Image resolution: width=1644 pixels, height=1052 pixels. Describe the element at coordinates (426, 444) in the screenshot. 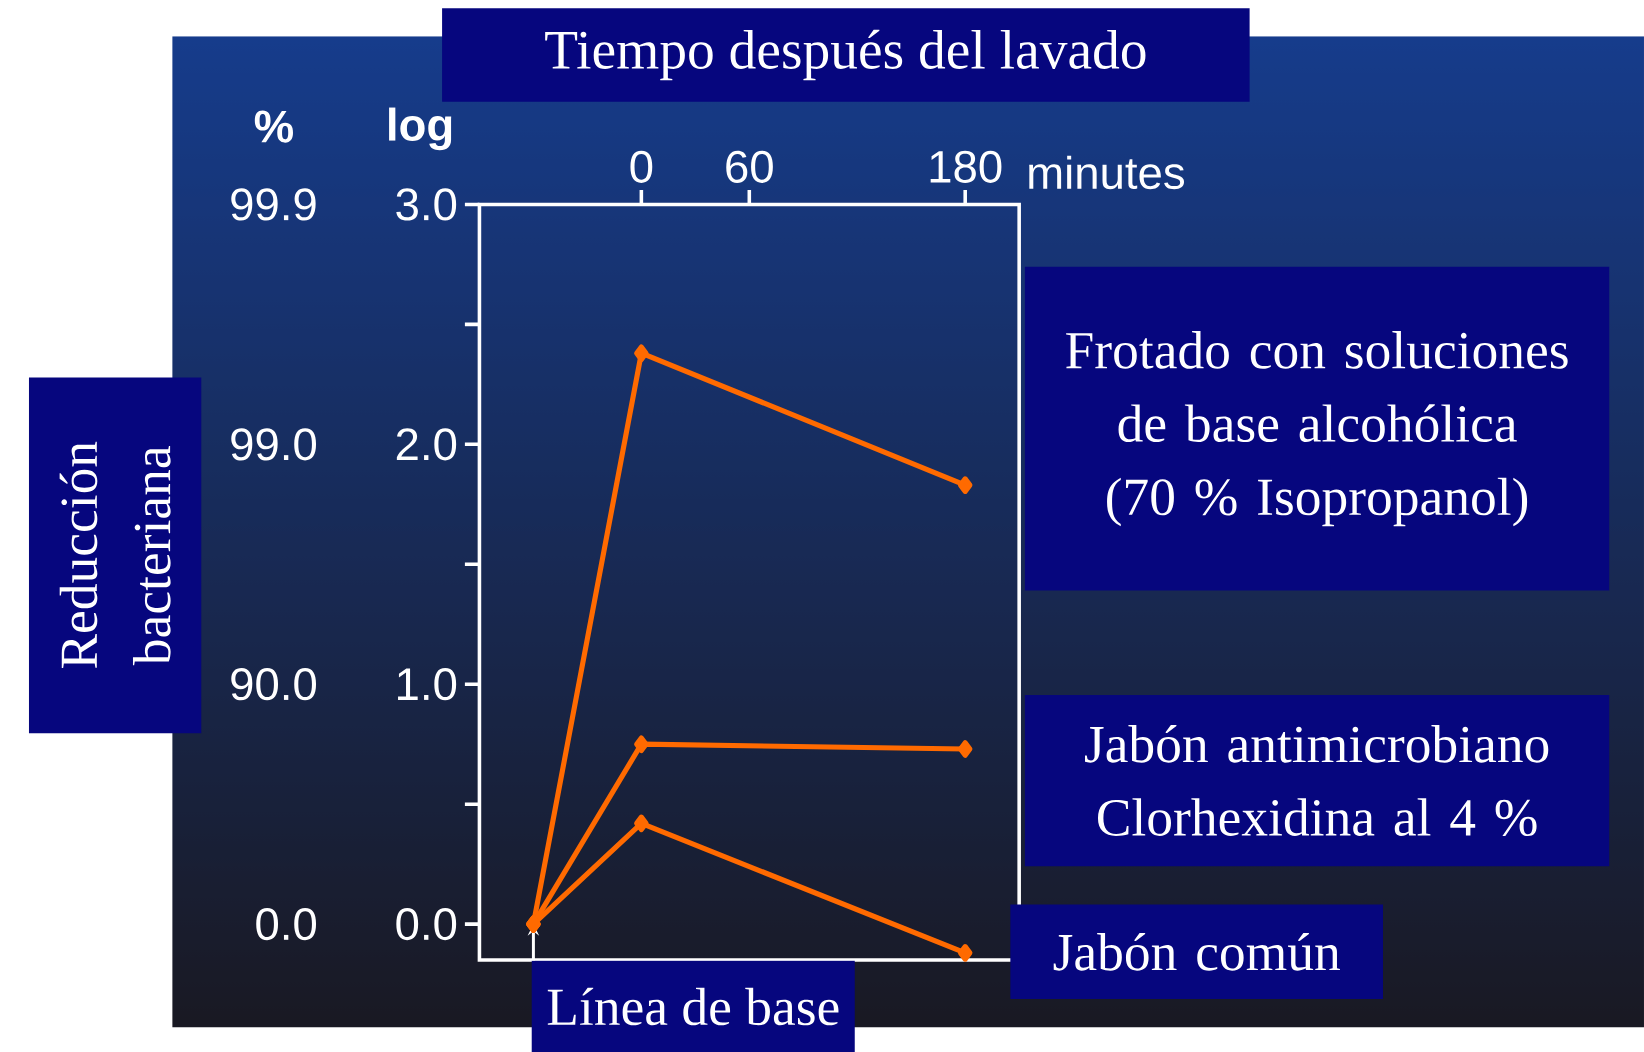

I see `y-tick-label: 2.0` at that location.